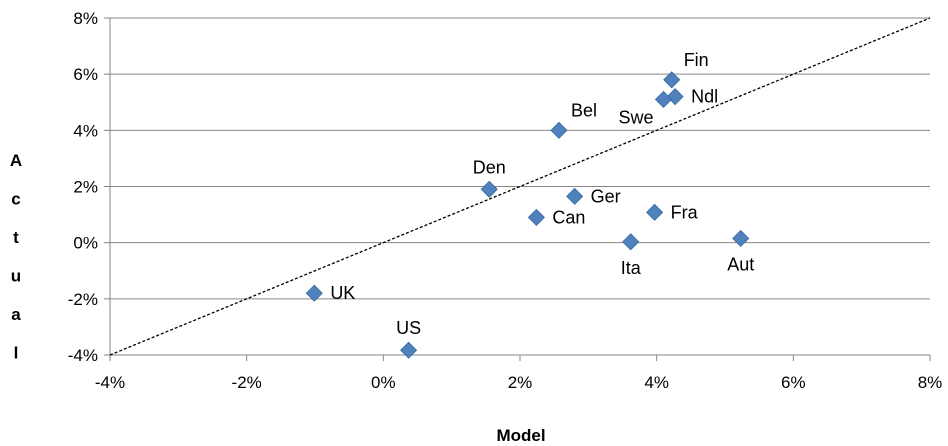 The image size is (948, 446). What do you see at coordinates (85, 243) in the screenshot?
I see `y-tick-label-2: 0%` at bounding box center [85, 243].